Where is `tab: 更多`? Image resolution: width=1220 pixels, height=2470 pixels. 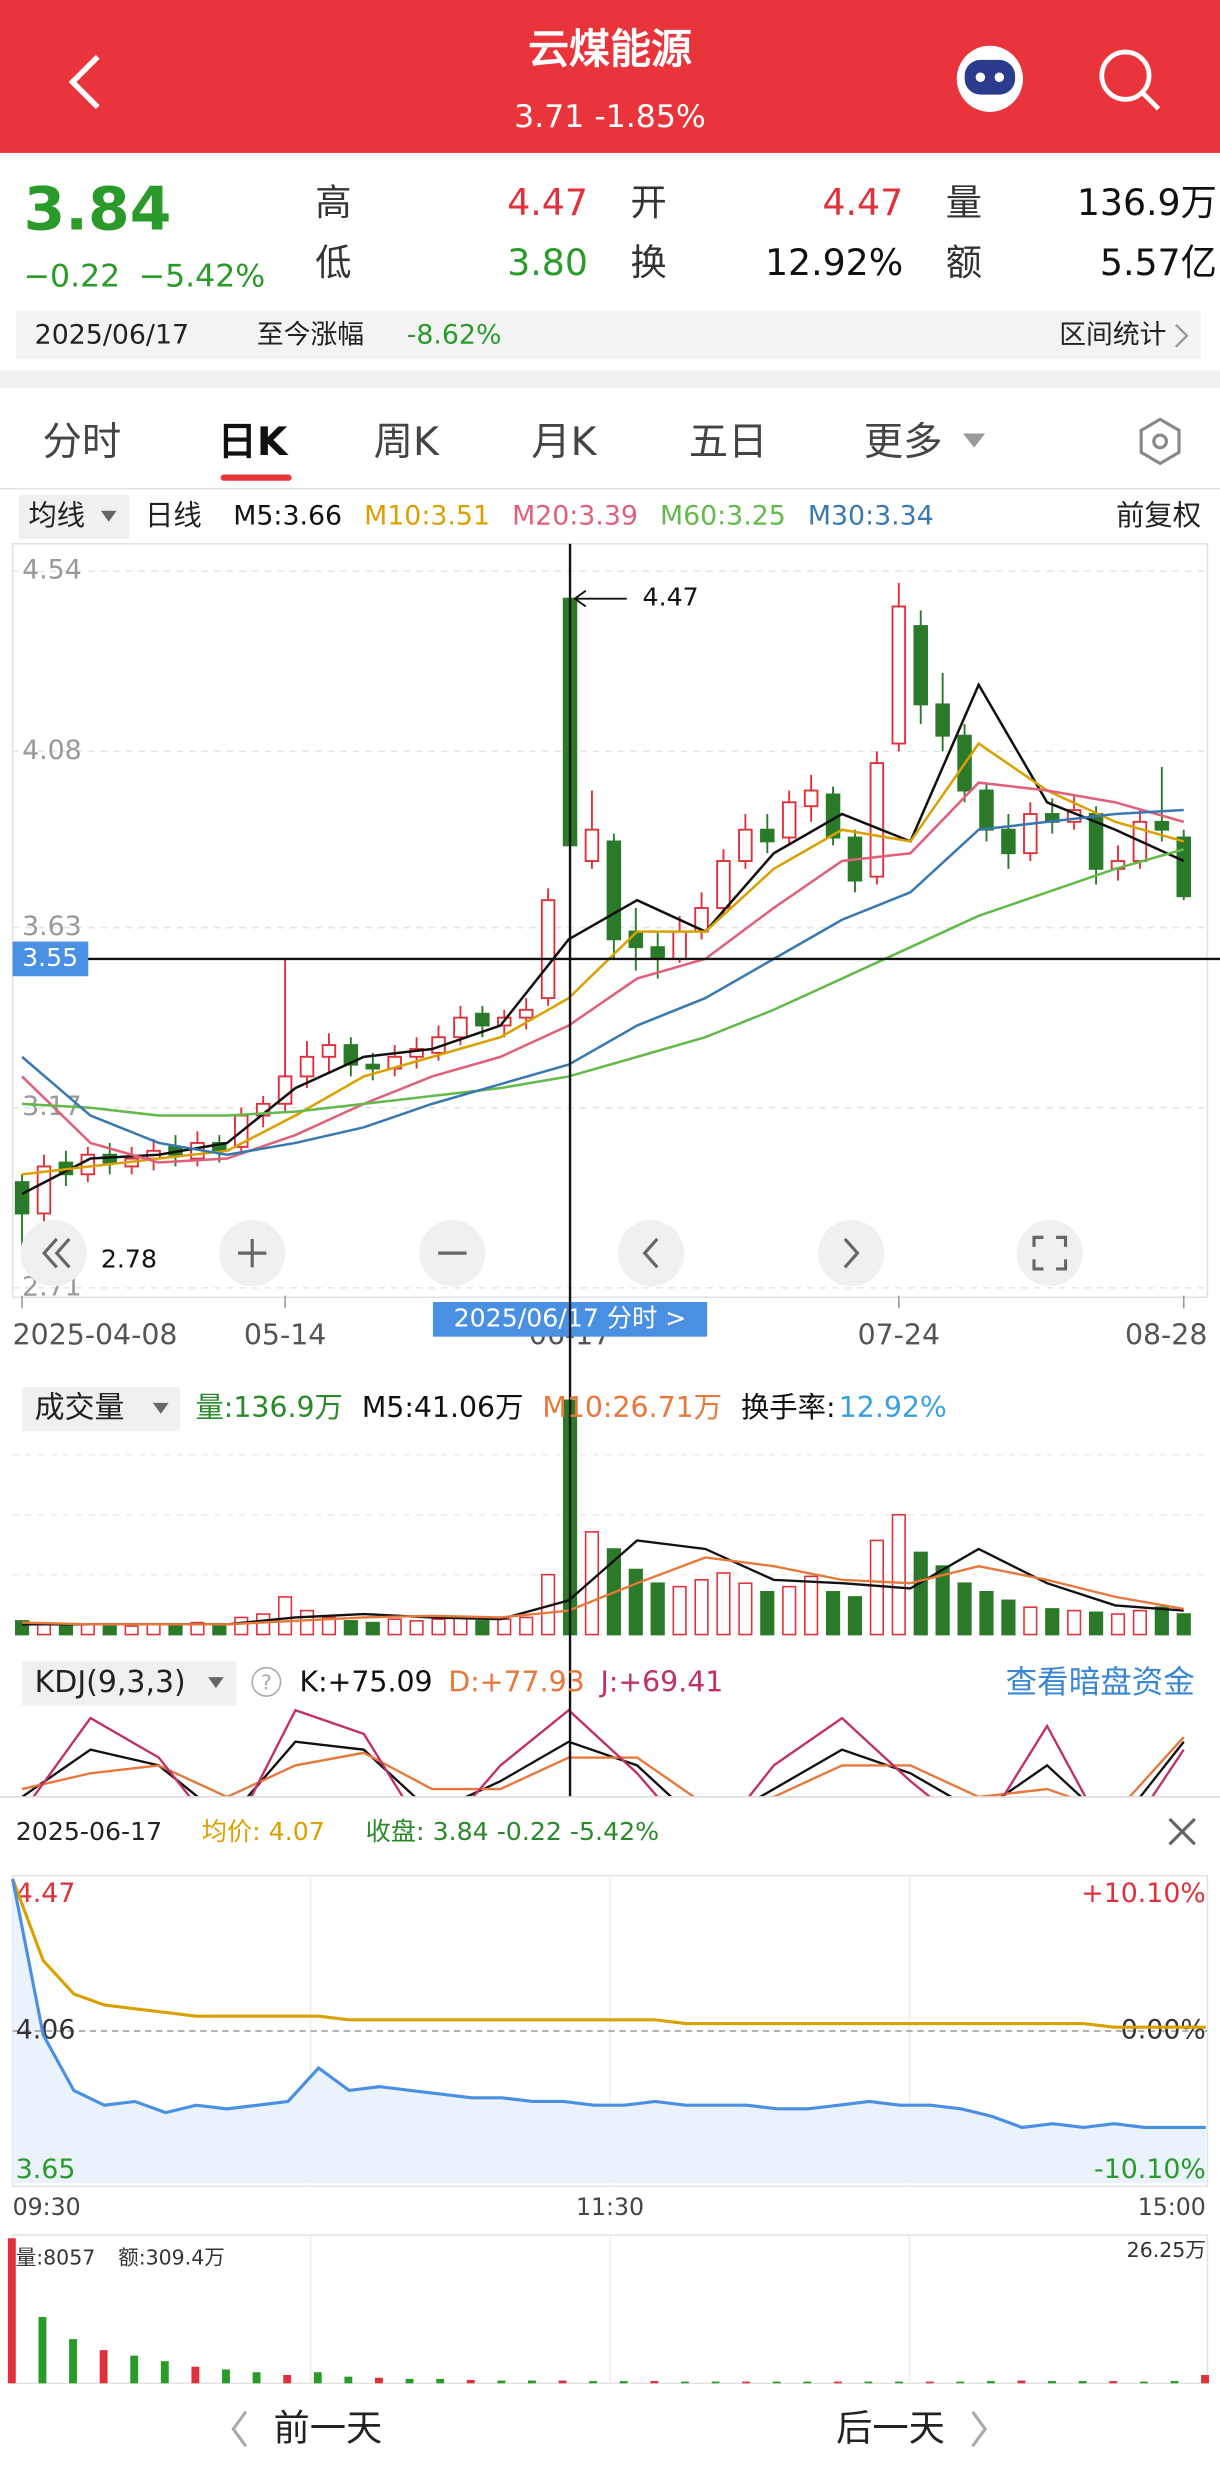
tab: 更多 is located at coordinates (903, 442).